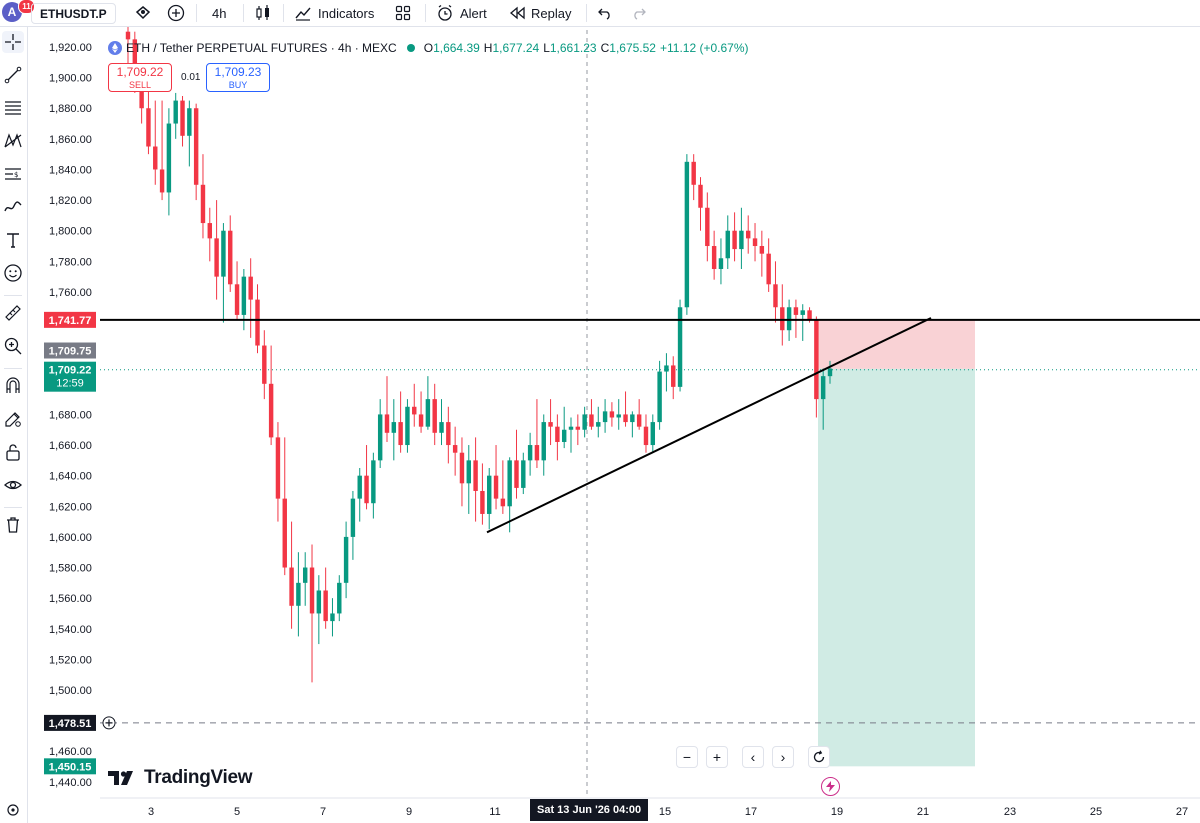  What do you see at coordinates (13, 75) in the screenshot?
I see `trend-line-tool-icon` at bounding box center [13, 75].